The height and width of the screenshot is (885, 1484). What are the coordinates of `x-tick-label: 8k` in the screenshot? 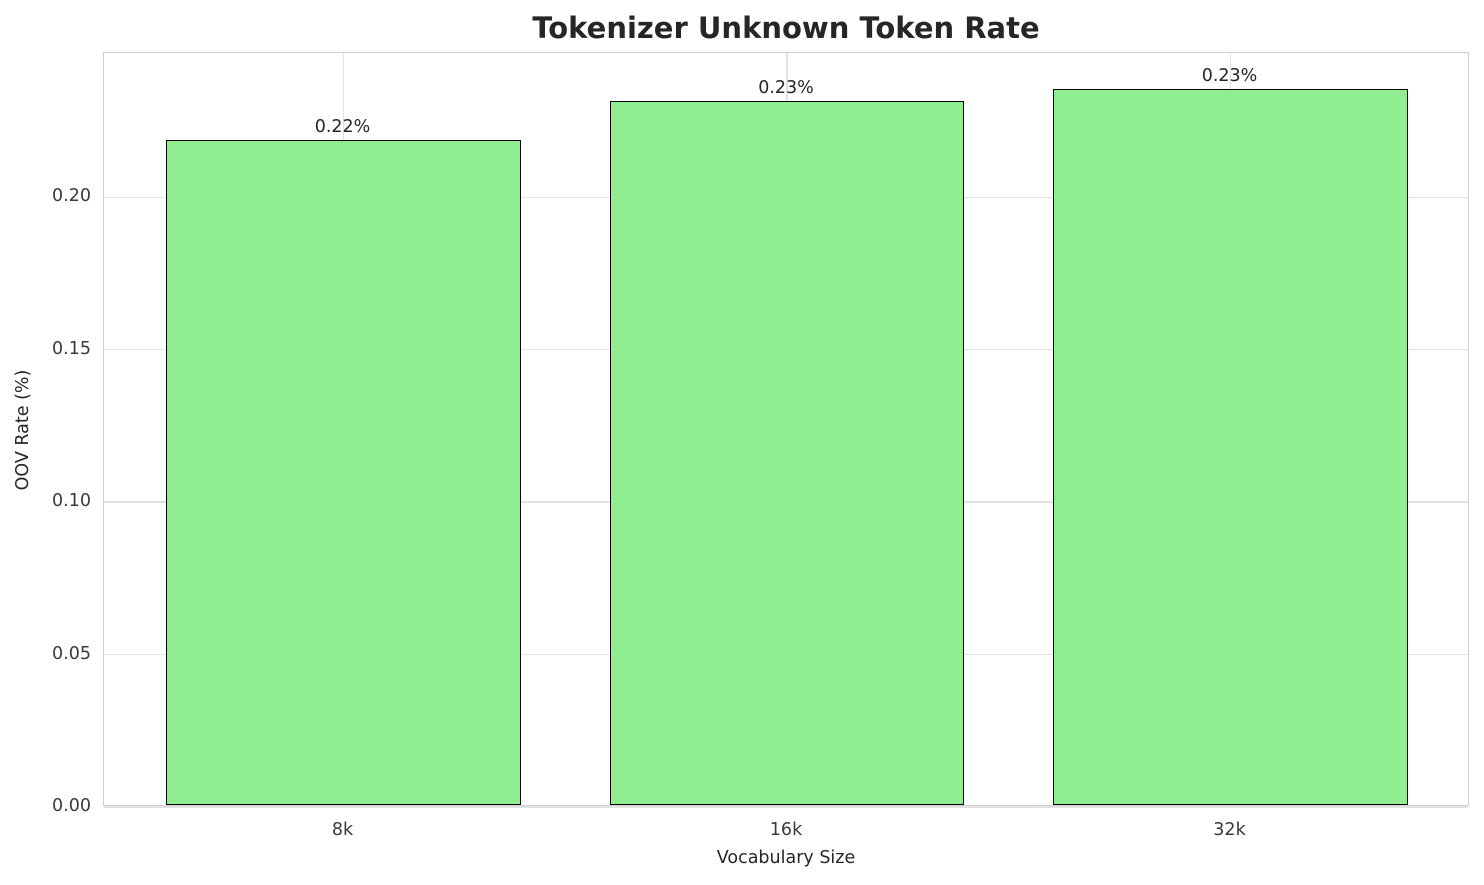 It's located at (342, 830).